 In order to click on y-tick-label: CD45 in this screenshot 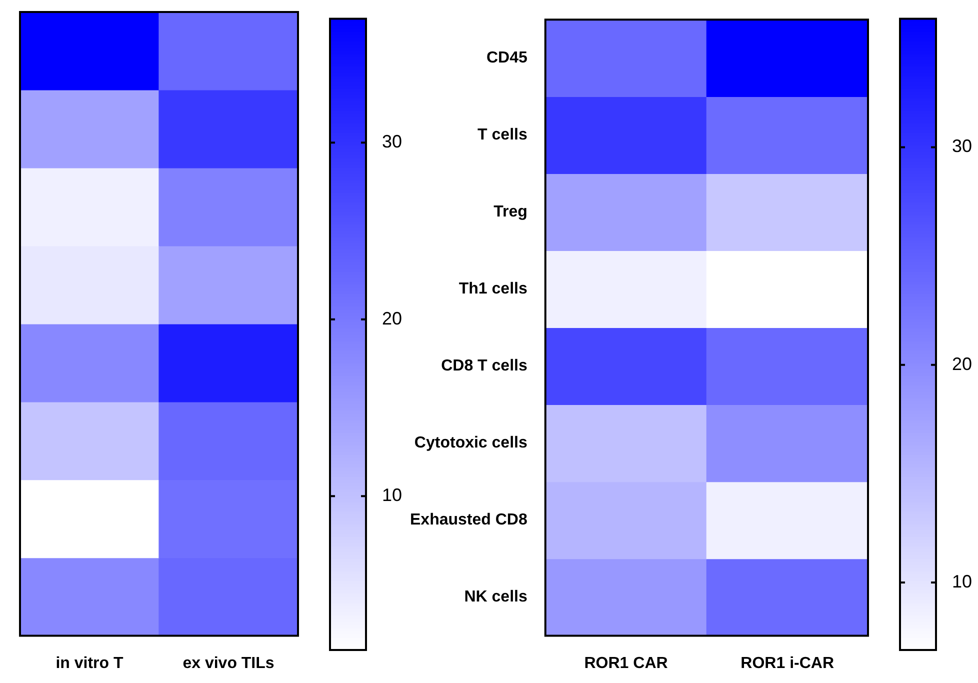, I will do `click(507, 58)`.